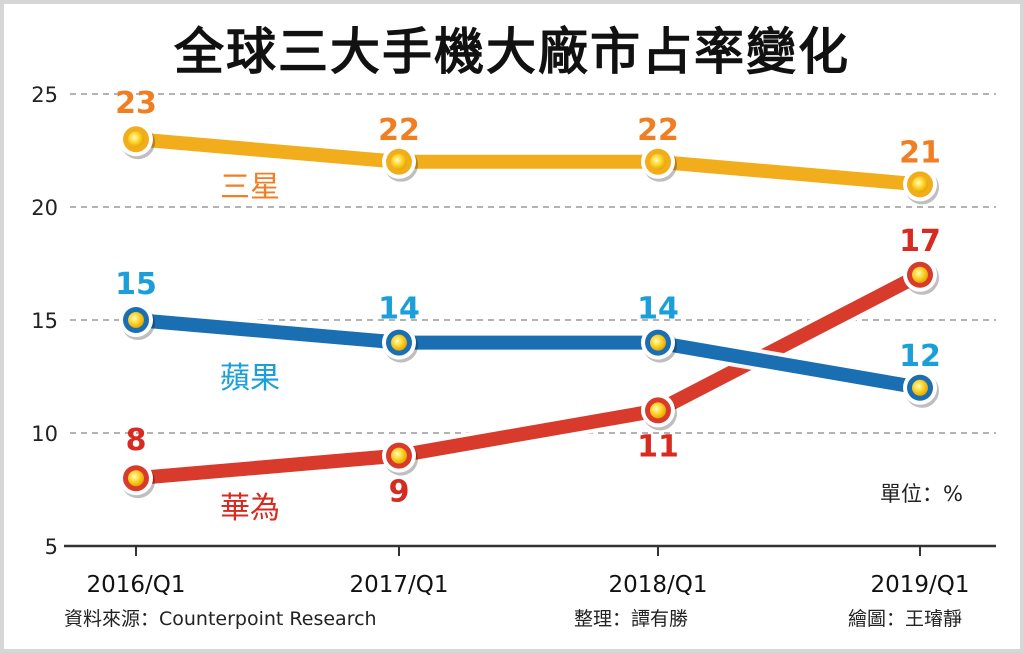 The image size is (1024, 653). What do you see at coordinates (920, 152) in the screenshot?
I see `data-label: 21` at bounding box center [920, 152].